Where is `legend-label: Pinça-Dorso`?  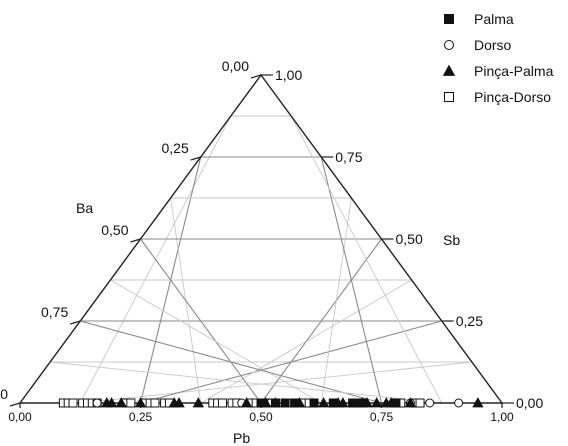
legend-label: Pinça-Dorso is located at coordinates (512, 97).